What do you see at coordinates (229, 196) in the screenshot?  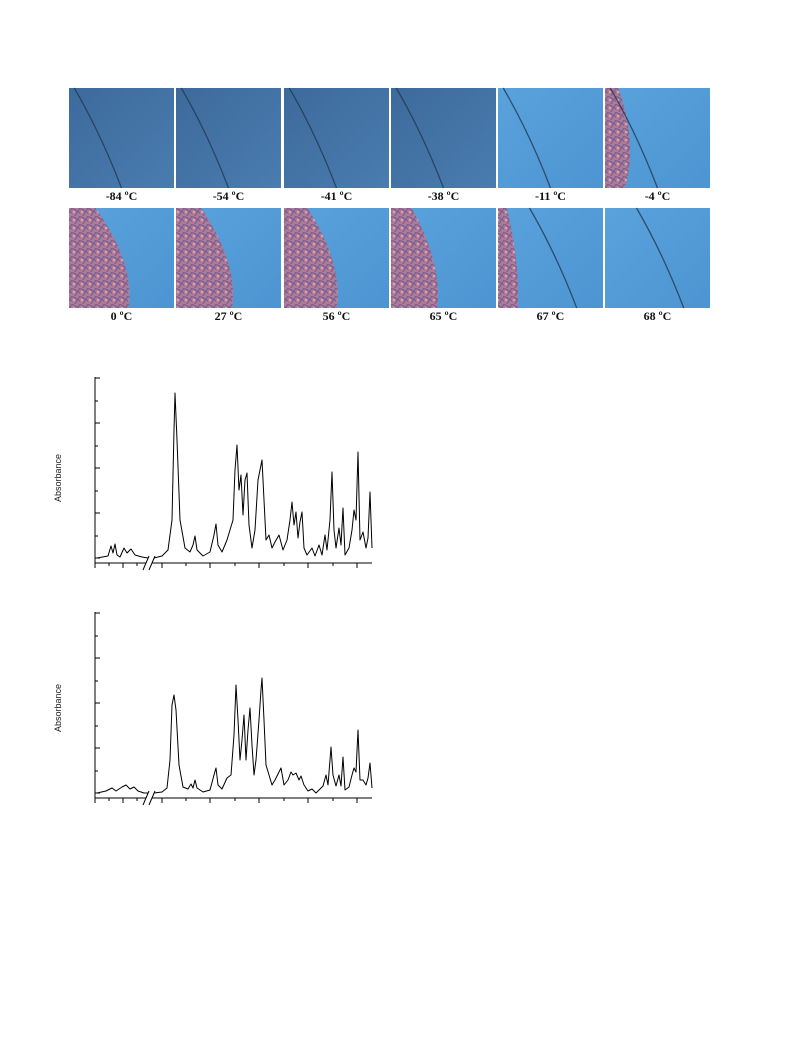 I see `caption: -54 ºC` at bounding box center [229, 196].